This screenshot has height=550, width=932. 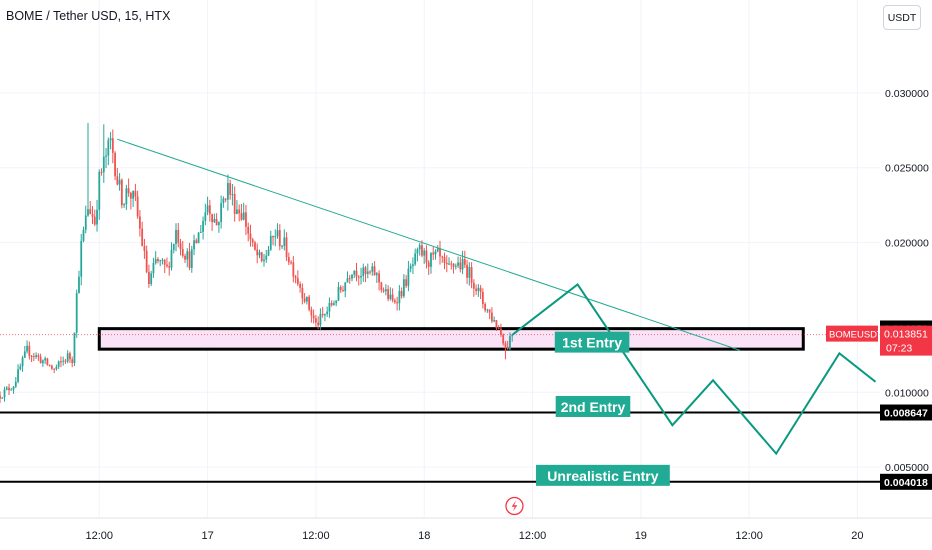 What do you see at coordinates (907, 468) in the screenshot?
I see `price-tick-label: 0.005000` at bounding box center [907, 468].